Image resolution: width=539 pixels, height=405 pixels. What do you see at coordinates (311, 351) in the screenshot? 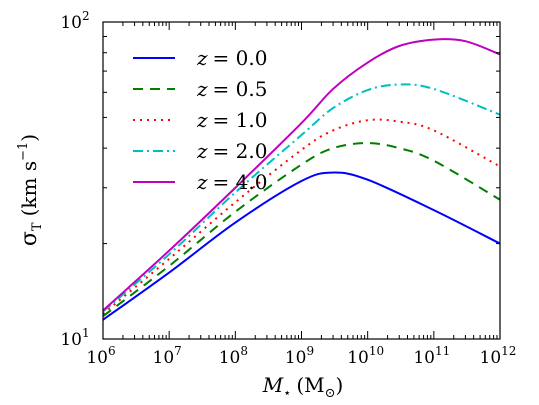
I see `x-tick-exponent: 9` at bounding box center [311, 351].